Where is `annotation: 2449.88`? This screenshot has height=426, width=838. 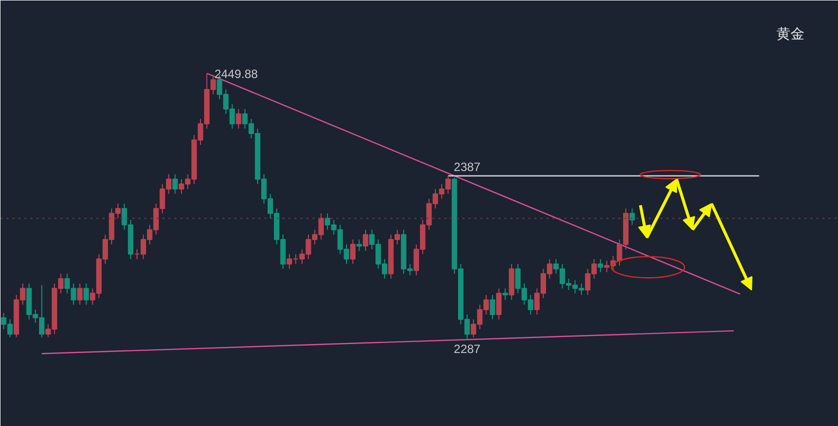 annotation: 2449.88 is located at coordinates (236, 73).